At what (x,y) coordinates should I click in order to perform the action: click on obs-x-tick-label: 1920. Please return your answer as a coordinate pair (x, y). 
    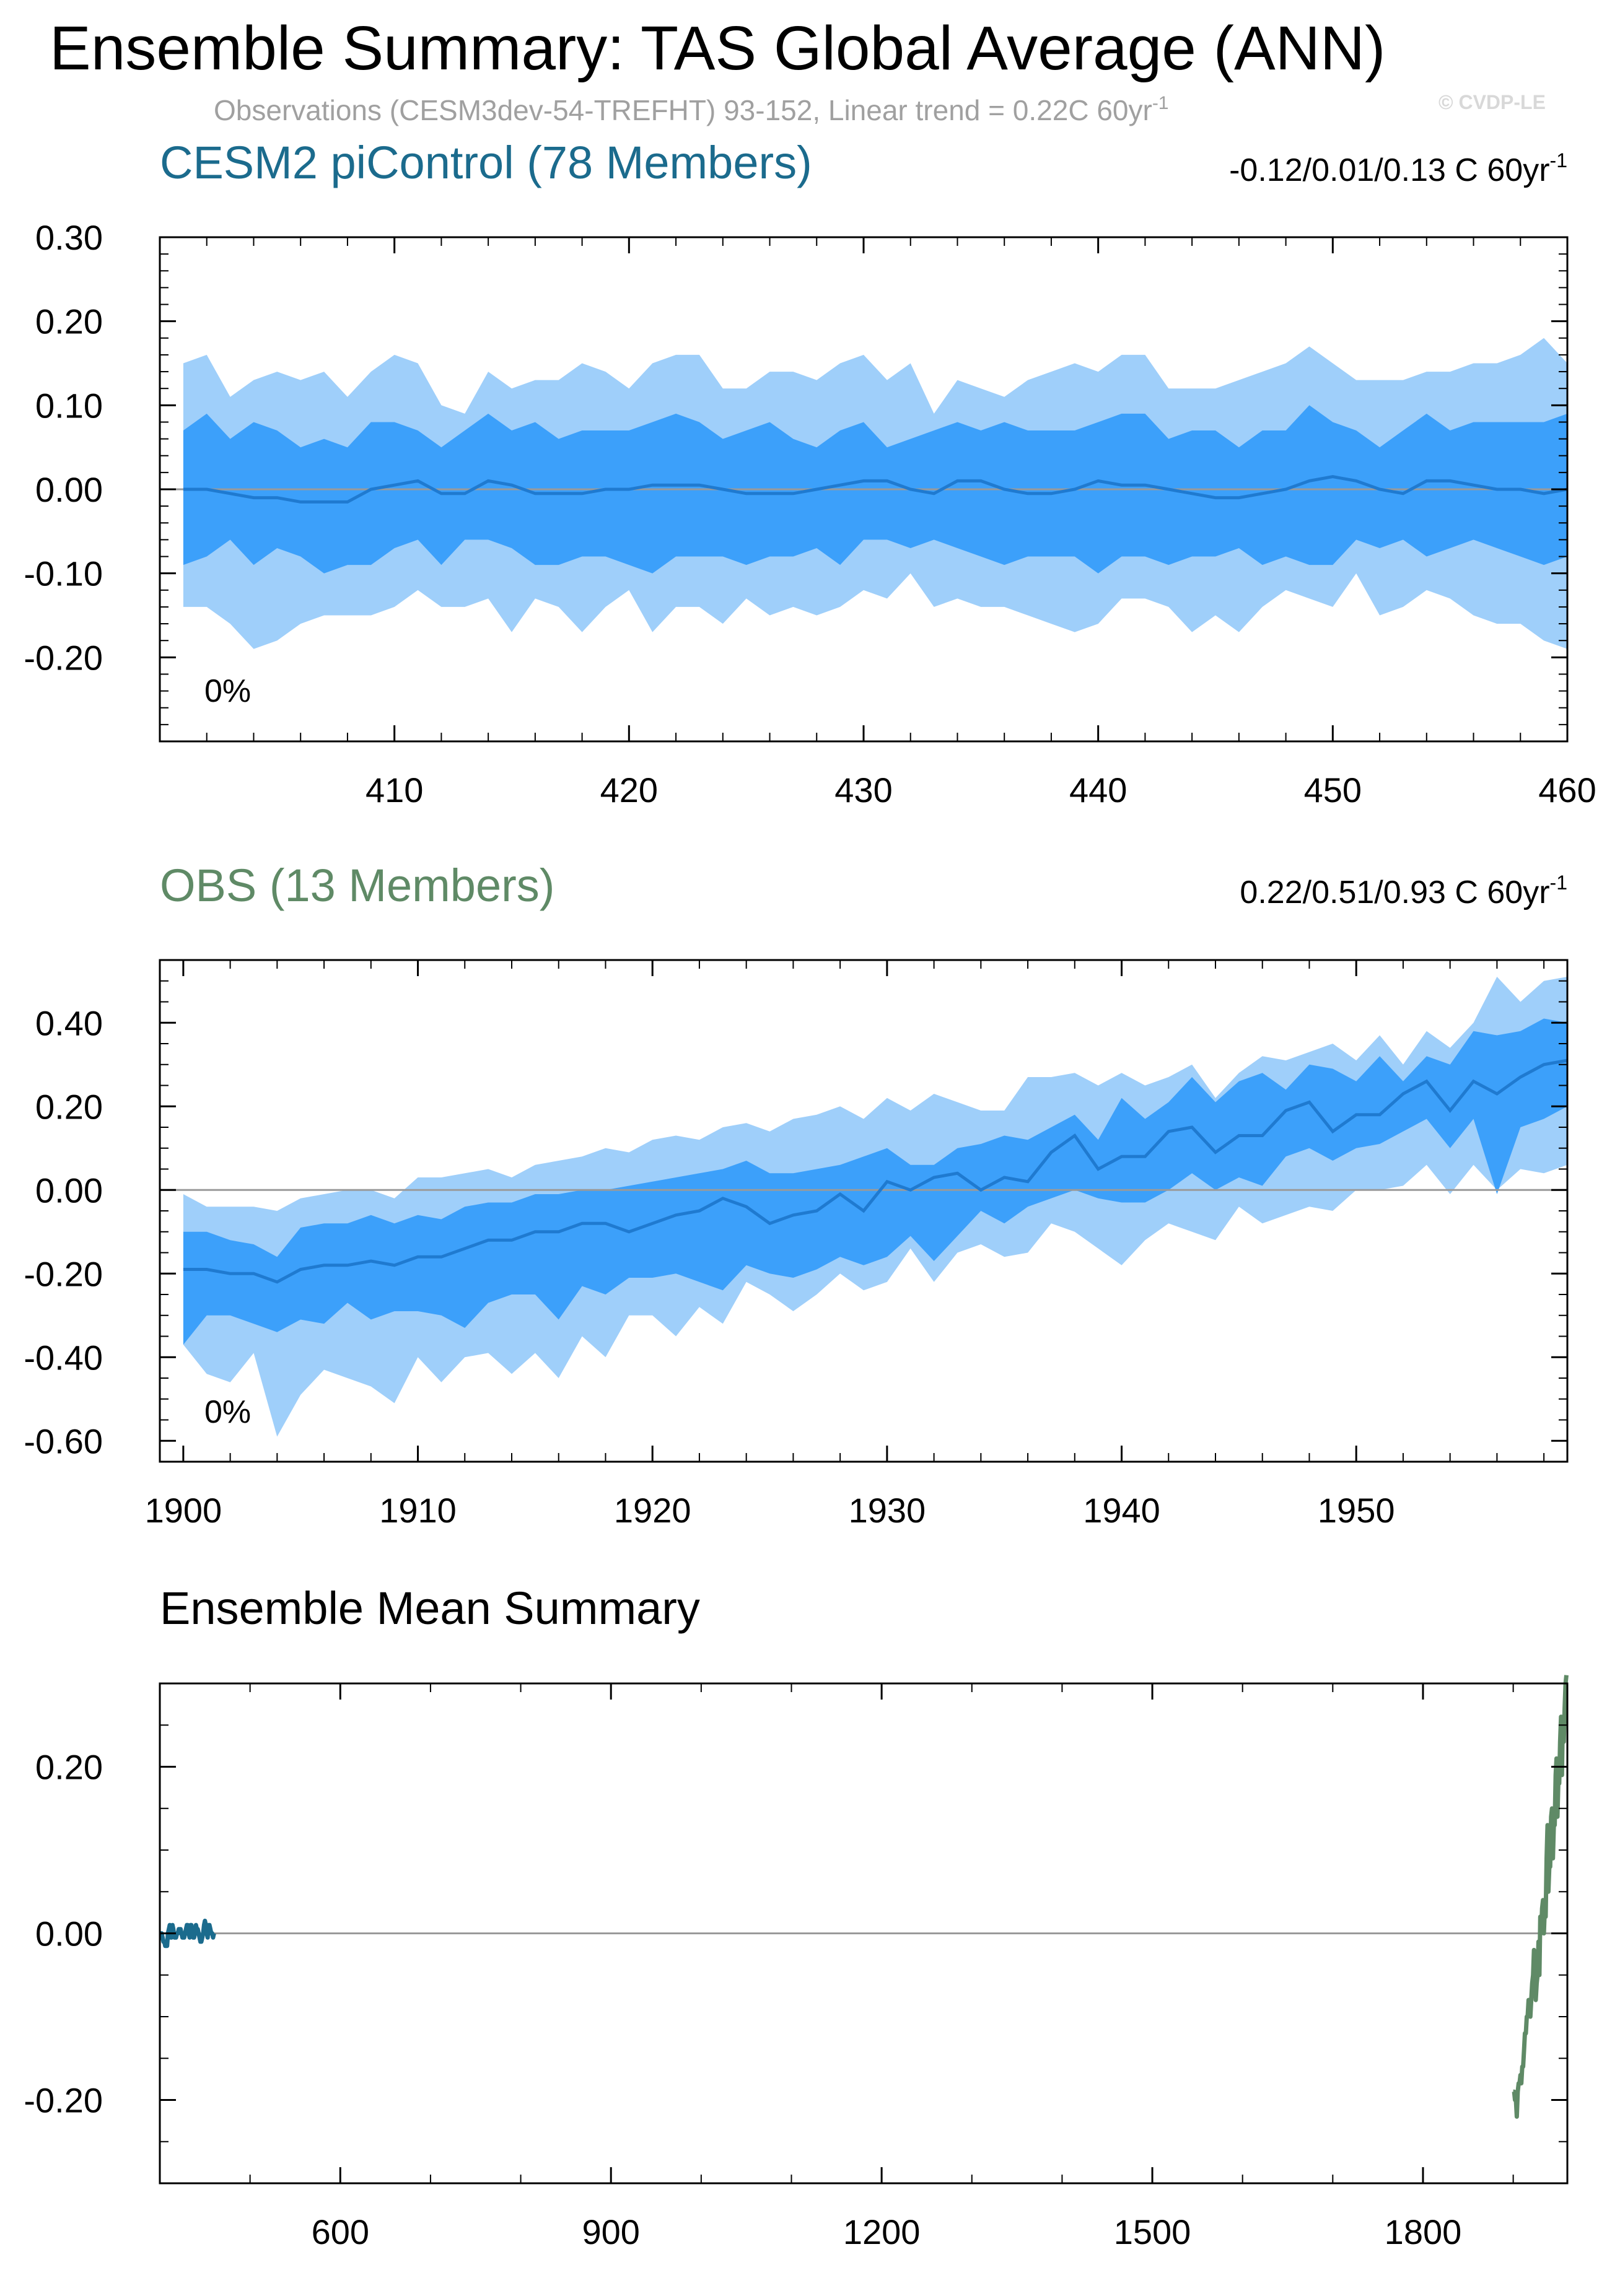
    Looking at the image, I should click on (652, 1510).